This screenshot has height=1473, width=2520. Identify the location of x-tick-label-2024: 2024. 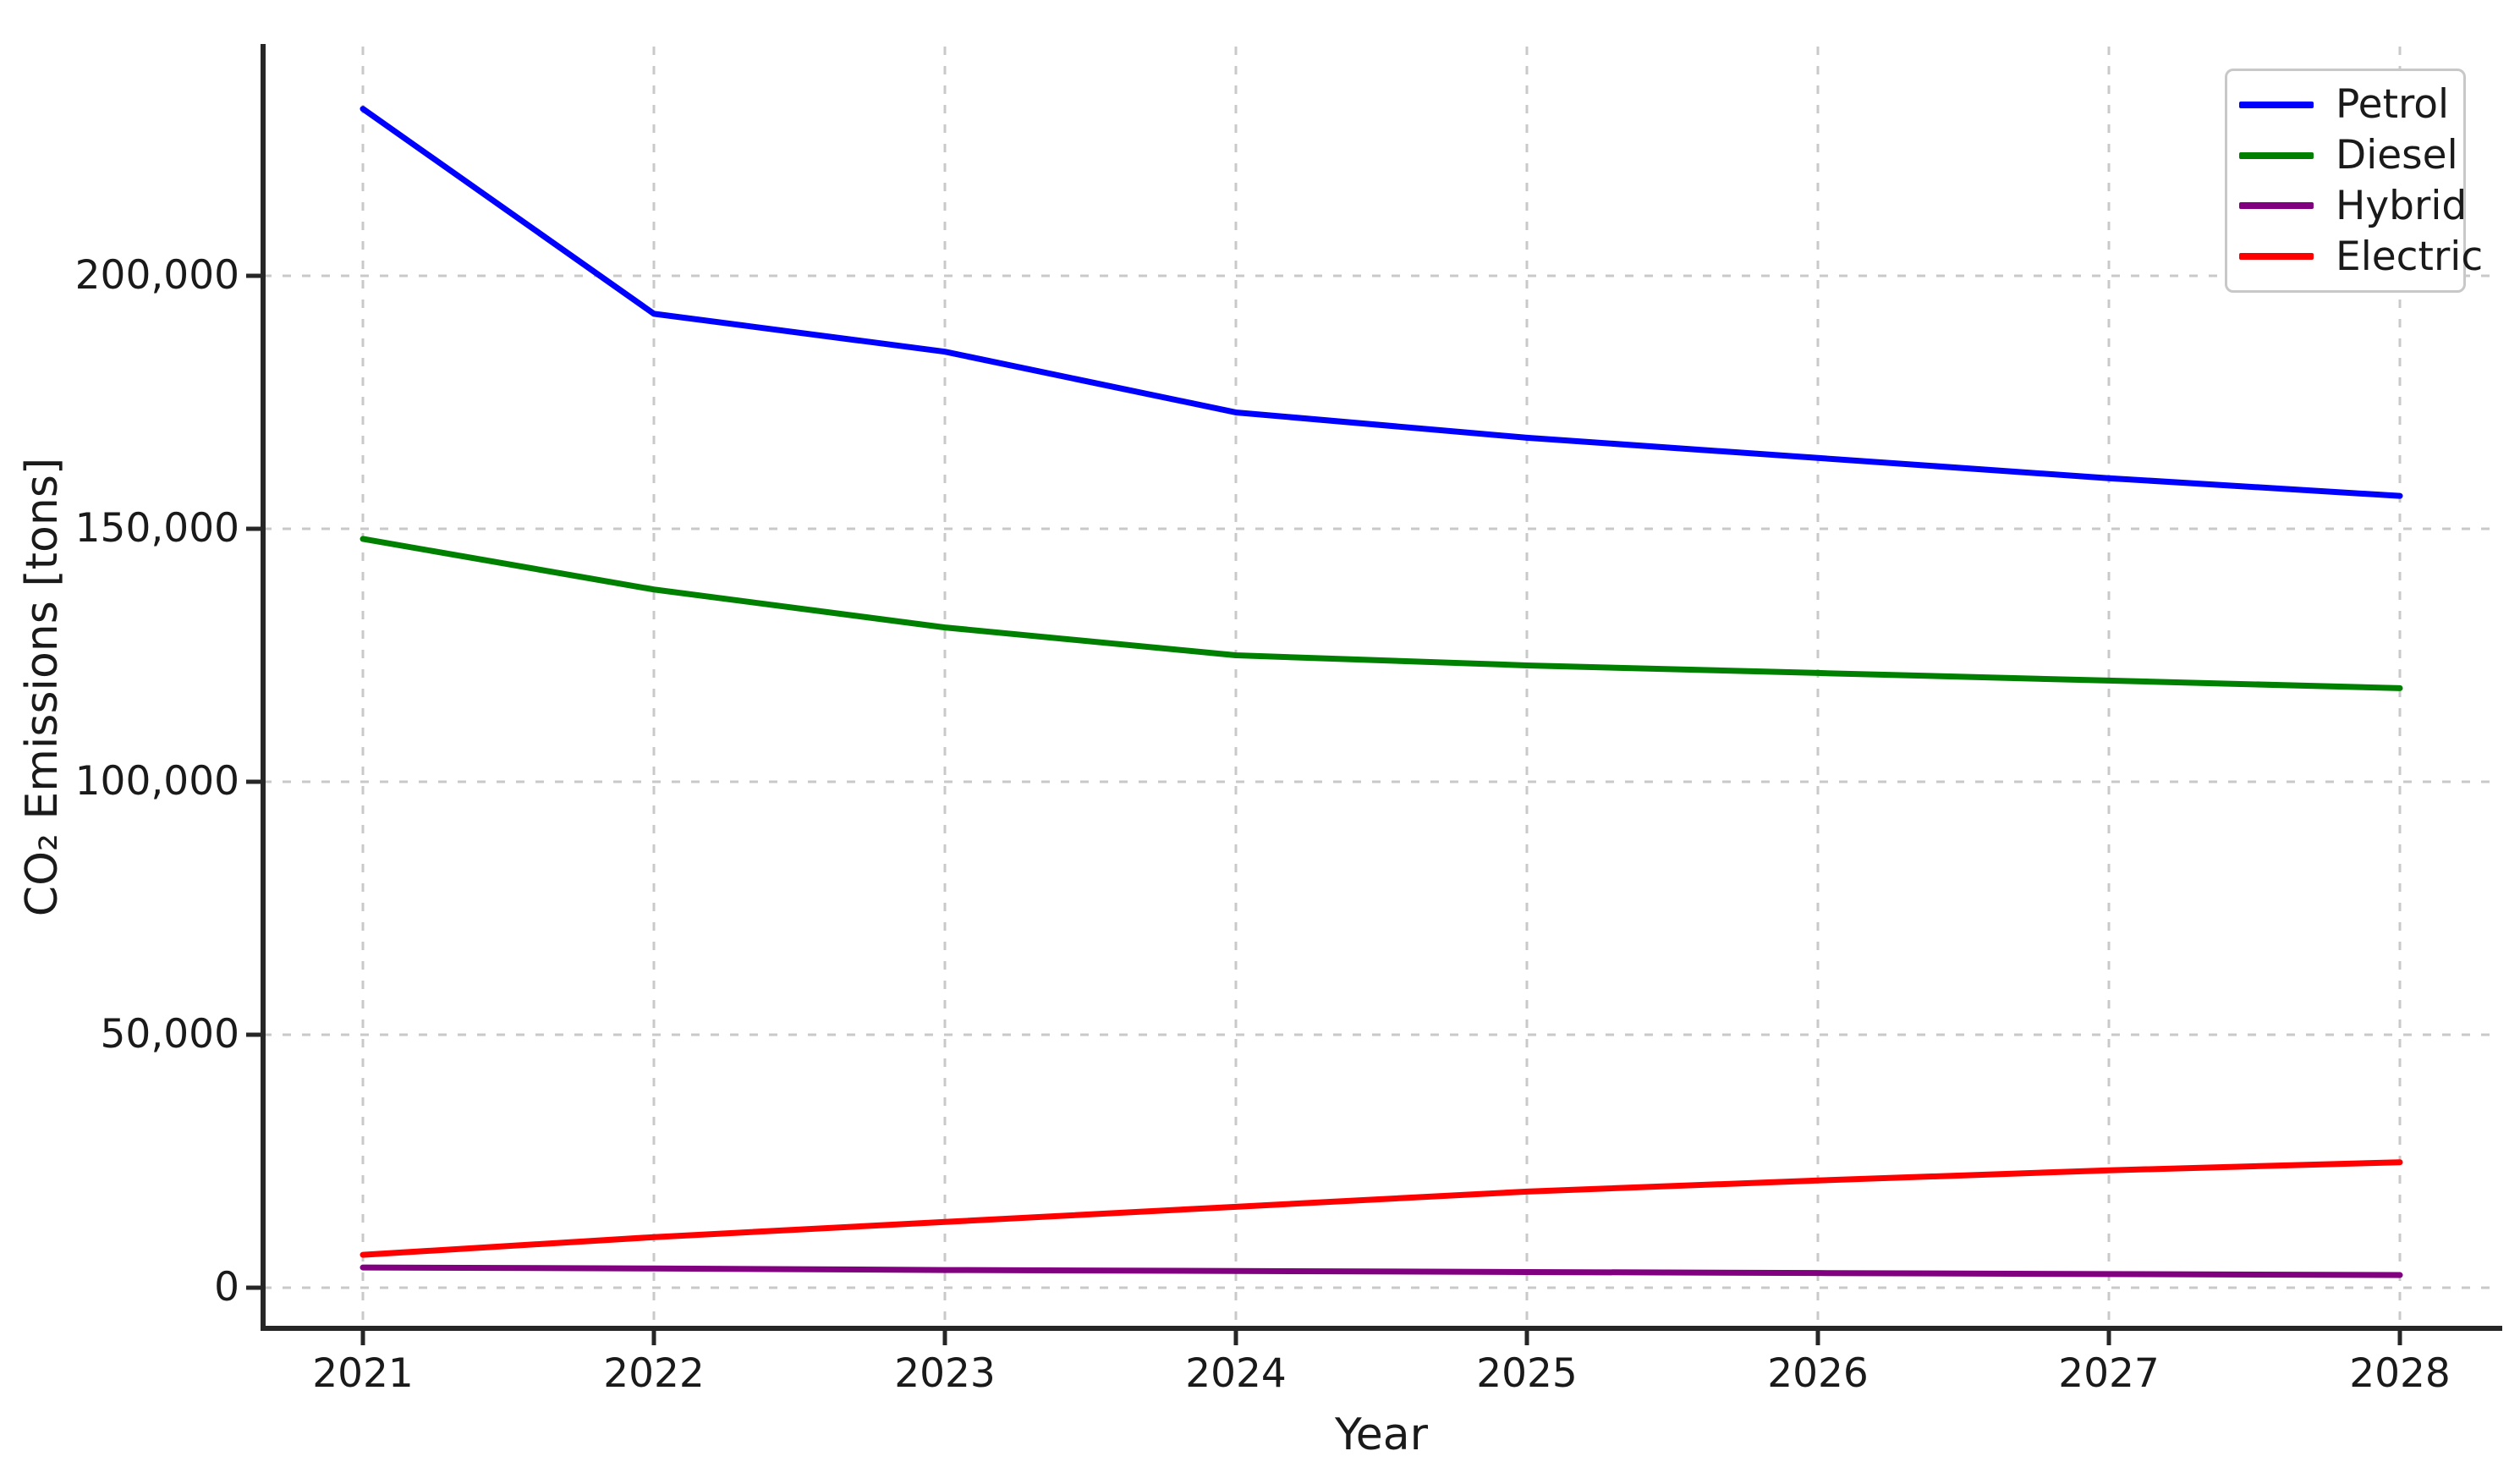
(1236, 1373).